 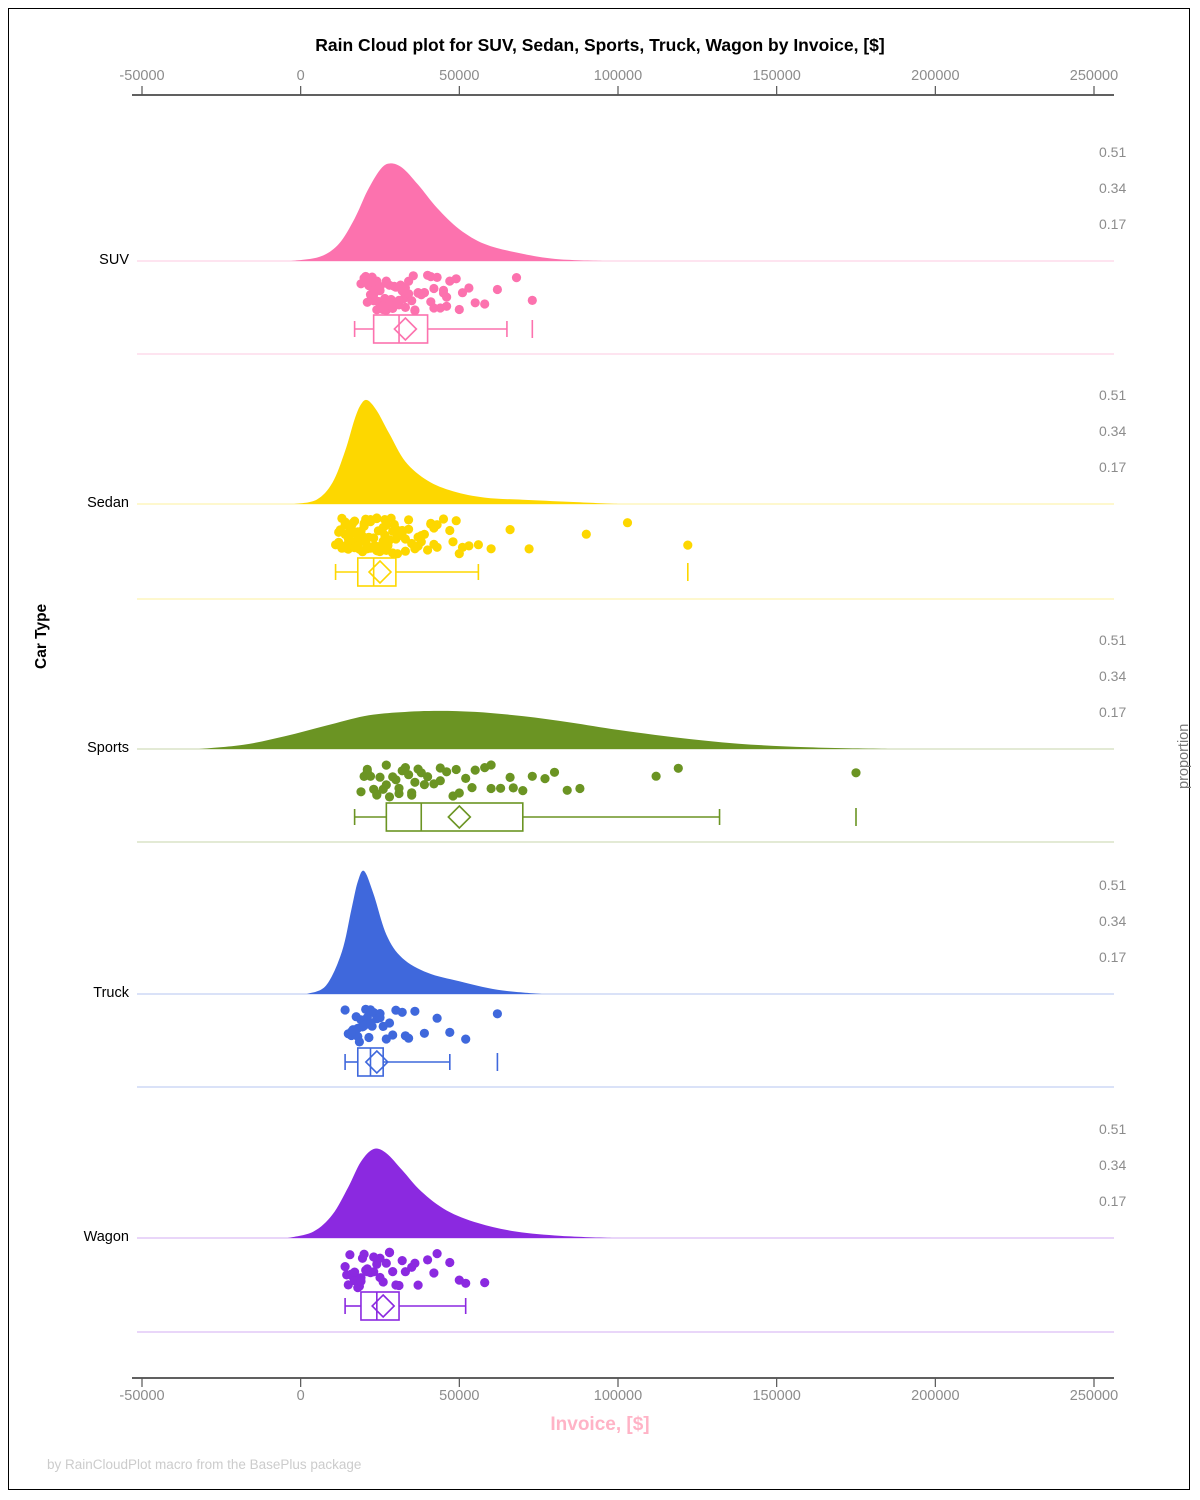 What do you see at coordinates (776, 1396) in the screenshot?
I see `x-tick-label: 150000` at bounding box center [776, 1396].